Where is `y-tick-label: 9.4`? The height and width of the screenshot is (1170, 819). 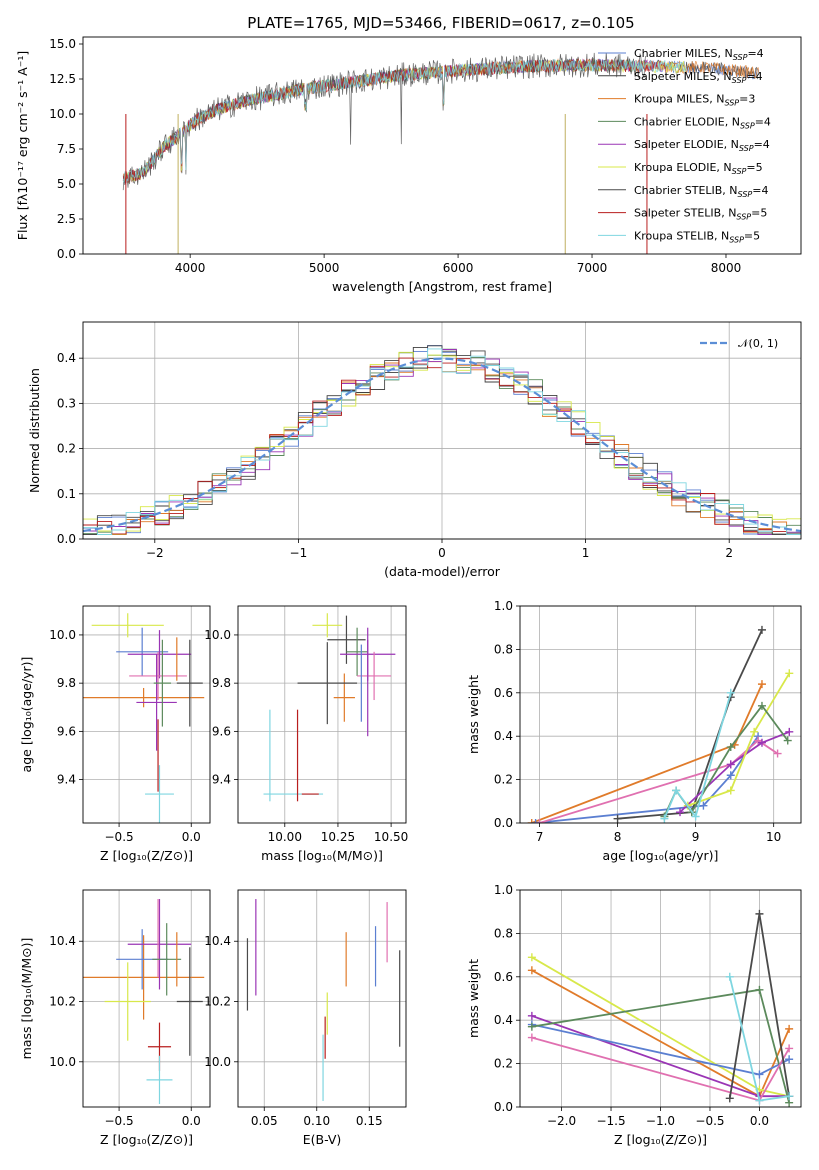 y-tick-label: 9.4 is located at coordinates (66, 780).